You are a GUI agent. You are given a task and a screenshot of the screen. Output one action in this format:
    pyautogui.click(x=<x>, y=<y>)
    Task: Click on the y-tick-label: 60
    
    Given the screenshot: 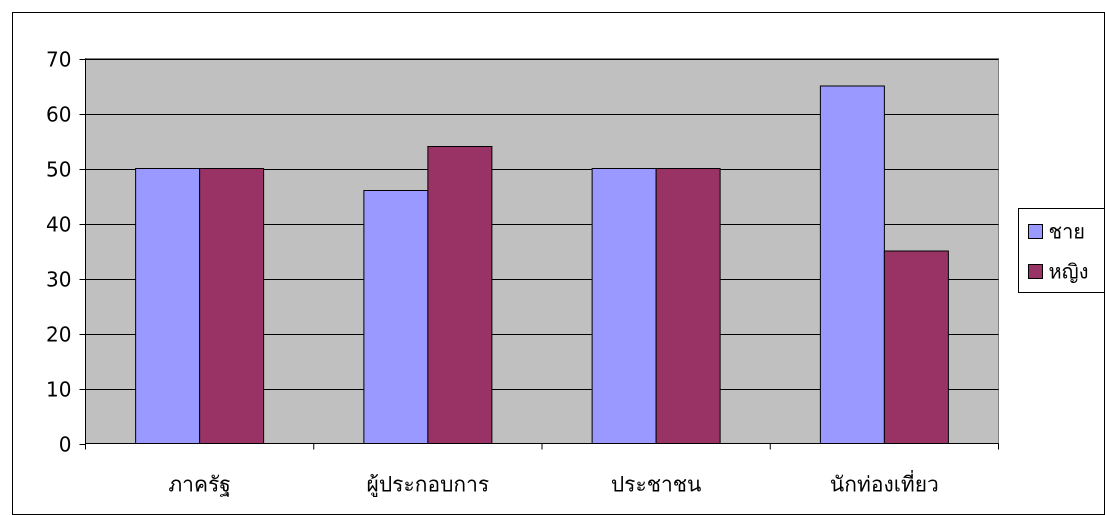 What is the action you would take?
    pyautogui.click(x=58, y=115)
    